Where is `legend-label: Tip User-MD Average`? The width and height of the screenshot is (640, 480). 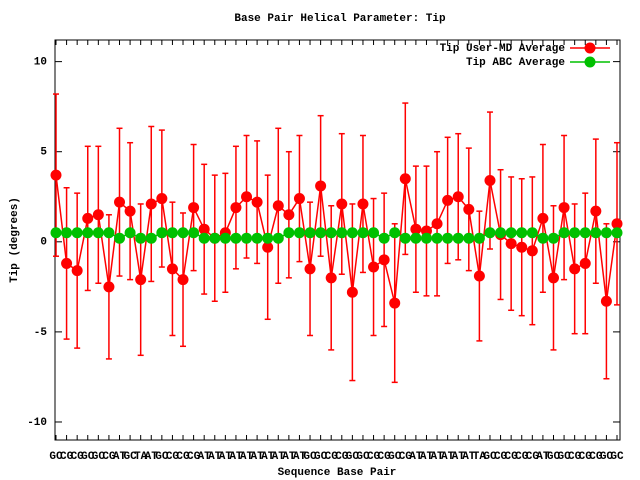
legend-label: Tip User-MD Average is located at coordinates (503, 49).